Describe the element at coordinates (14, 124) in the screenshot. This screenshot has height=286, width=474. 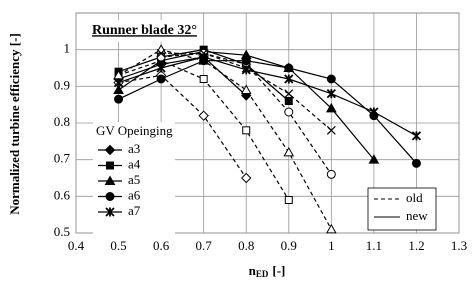
I see `y-axis-label: Normalized turbine efficiency [-]` at that location.